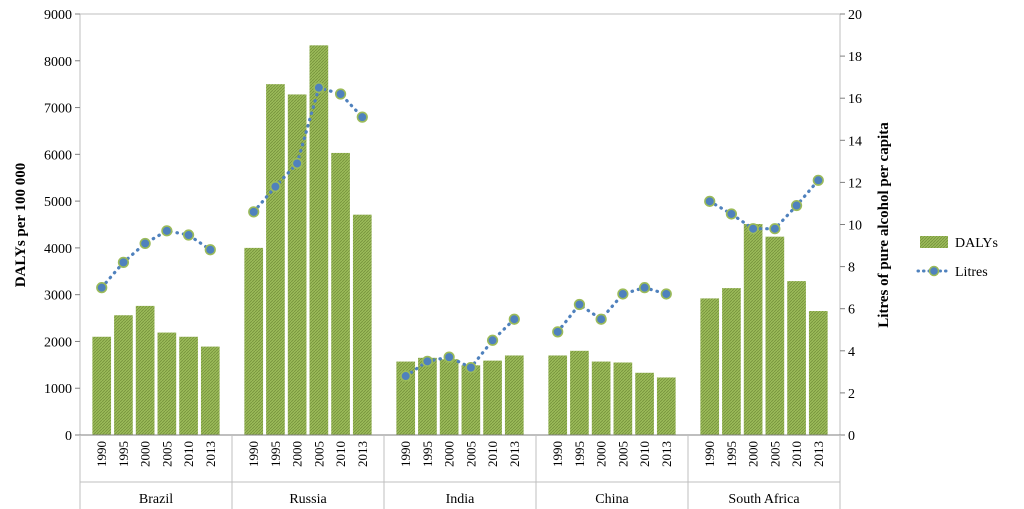 This screenshot has height=509, width=1024. What do you see at coordinates (855, 183) in the screenshot?
I see `y-right-tick-label: 12` at bounding box center [855, 183].